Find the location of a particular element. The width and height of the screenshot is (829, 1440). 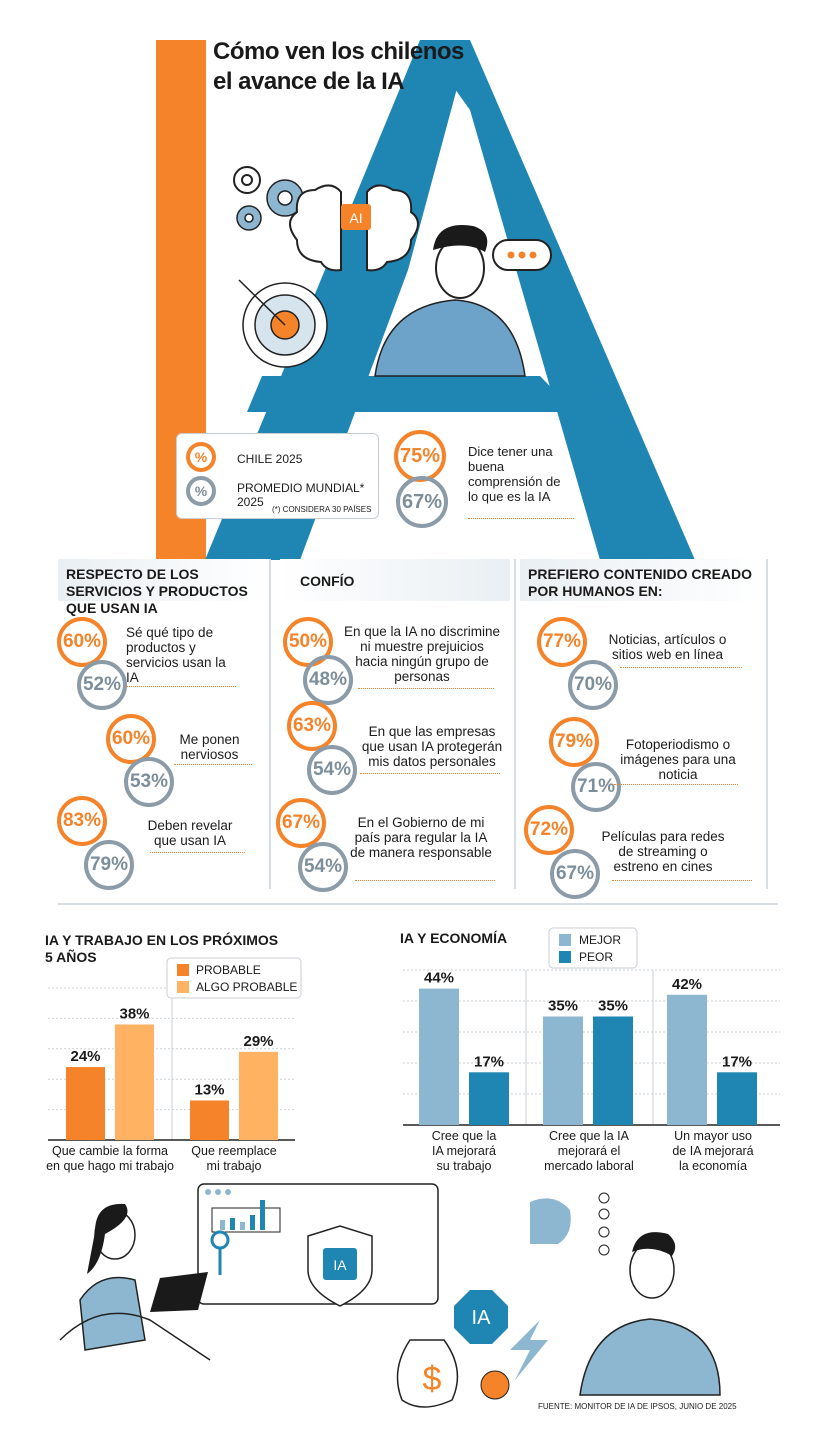

target-icon is located at coordinates (283, 323).